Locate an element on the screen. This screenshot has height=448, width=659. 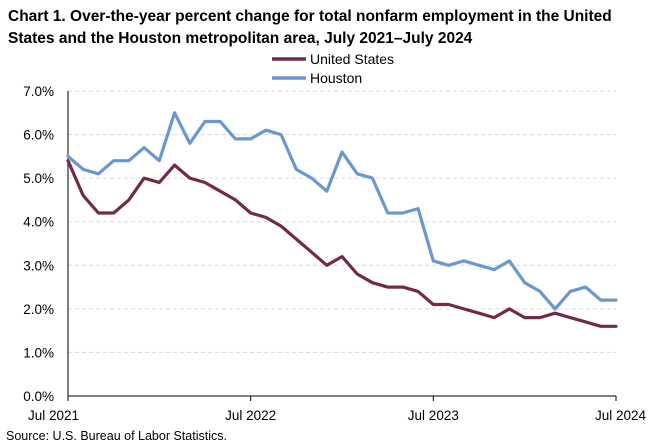
y-tick-label: 2.0% is located at coordinates (38, 309).